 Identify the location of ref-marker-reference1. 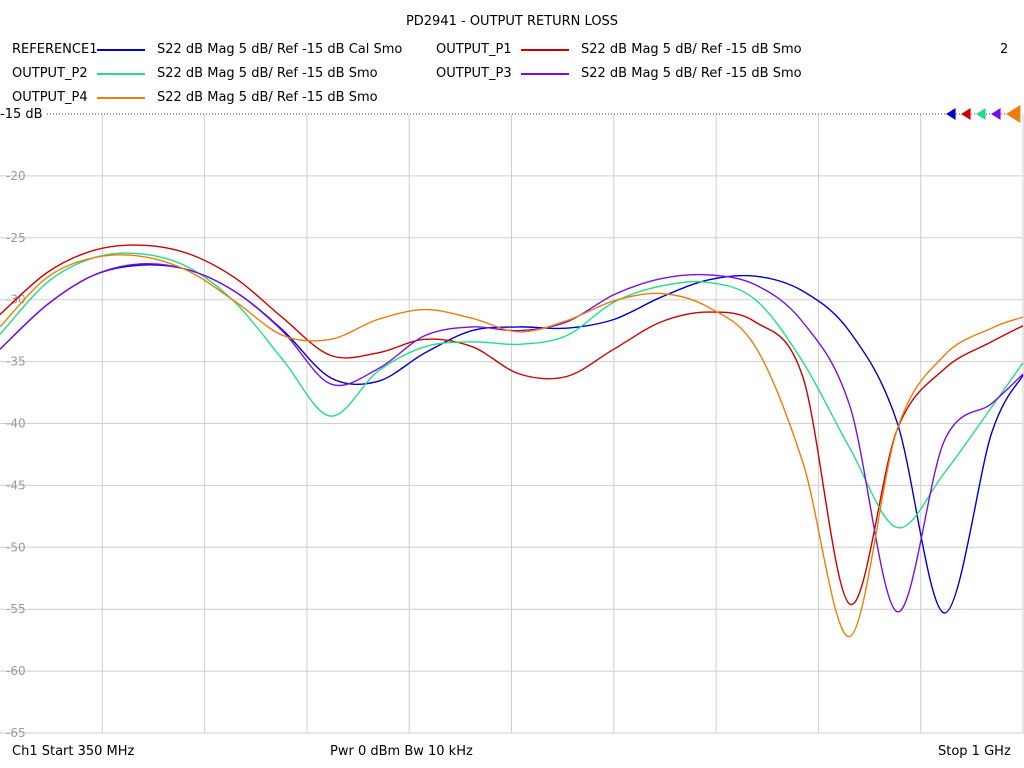
(951, 114).